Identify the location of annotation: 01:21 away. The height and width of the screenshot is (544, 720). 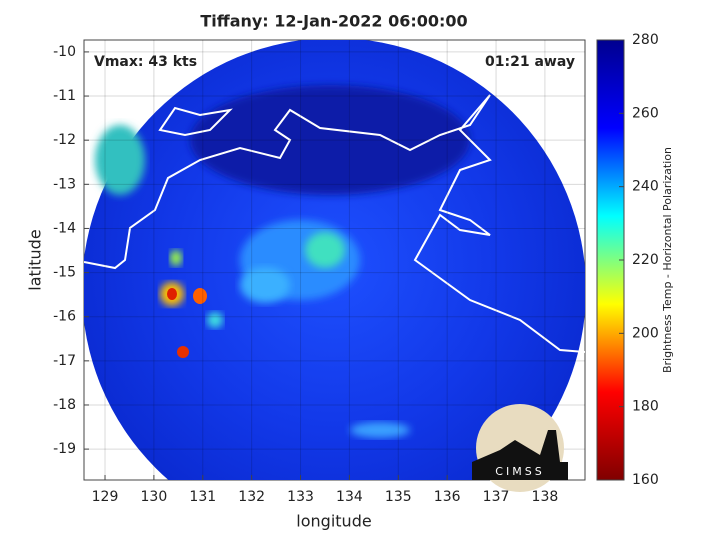
(530, 62).